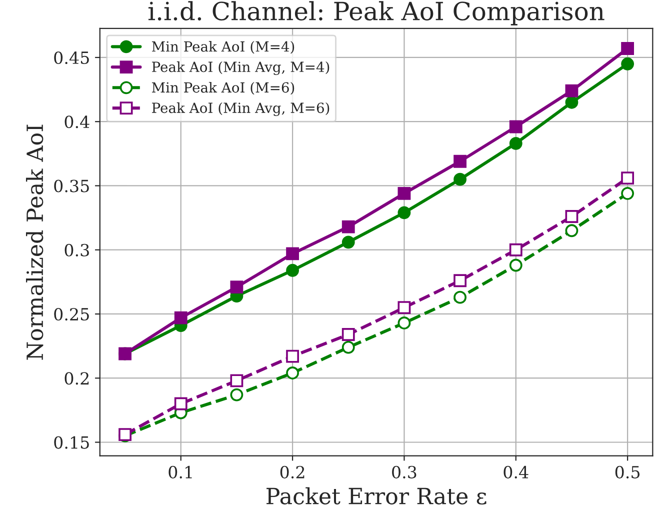  What do you see at coordinates (516, 472) in the screenshot?
I see `x-tick-label: 0.4` at bounding box center [516, 472].